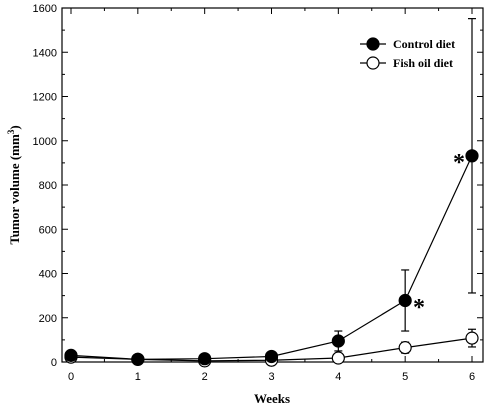 The height and width of the screenshot is (416, 490). What do you see at coordinates (45, 9) in the screenshot?
I see `y-tick-label: 1600` at bounding box center [45, 9].